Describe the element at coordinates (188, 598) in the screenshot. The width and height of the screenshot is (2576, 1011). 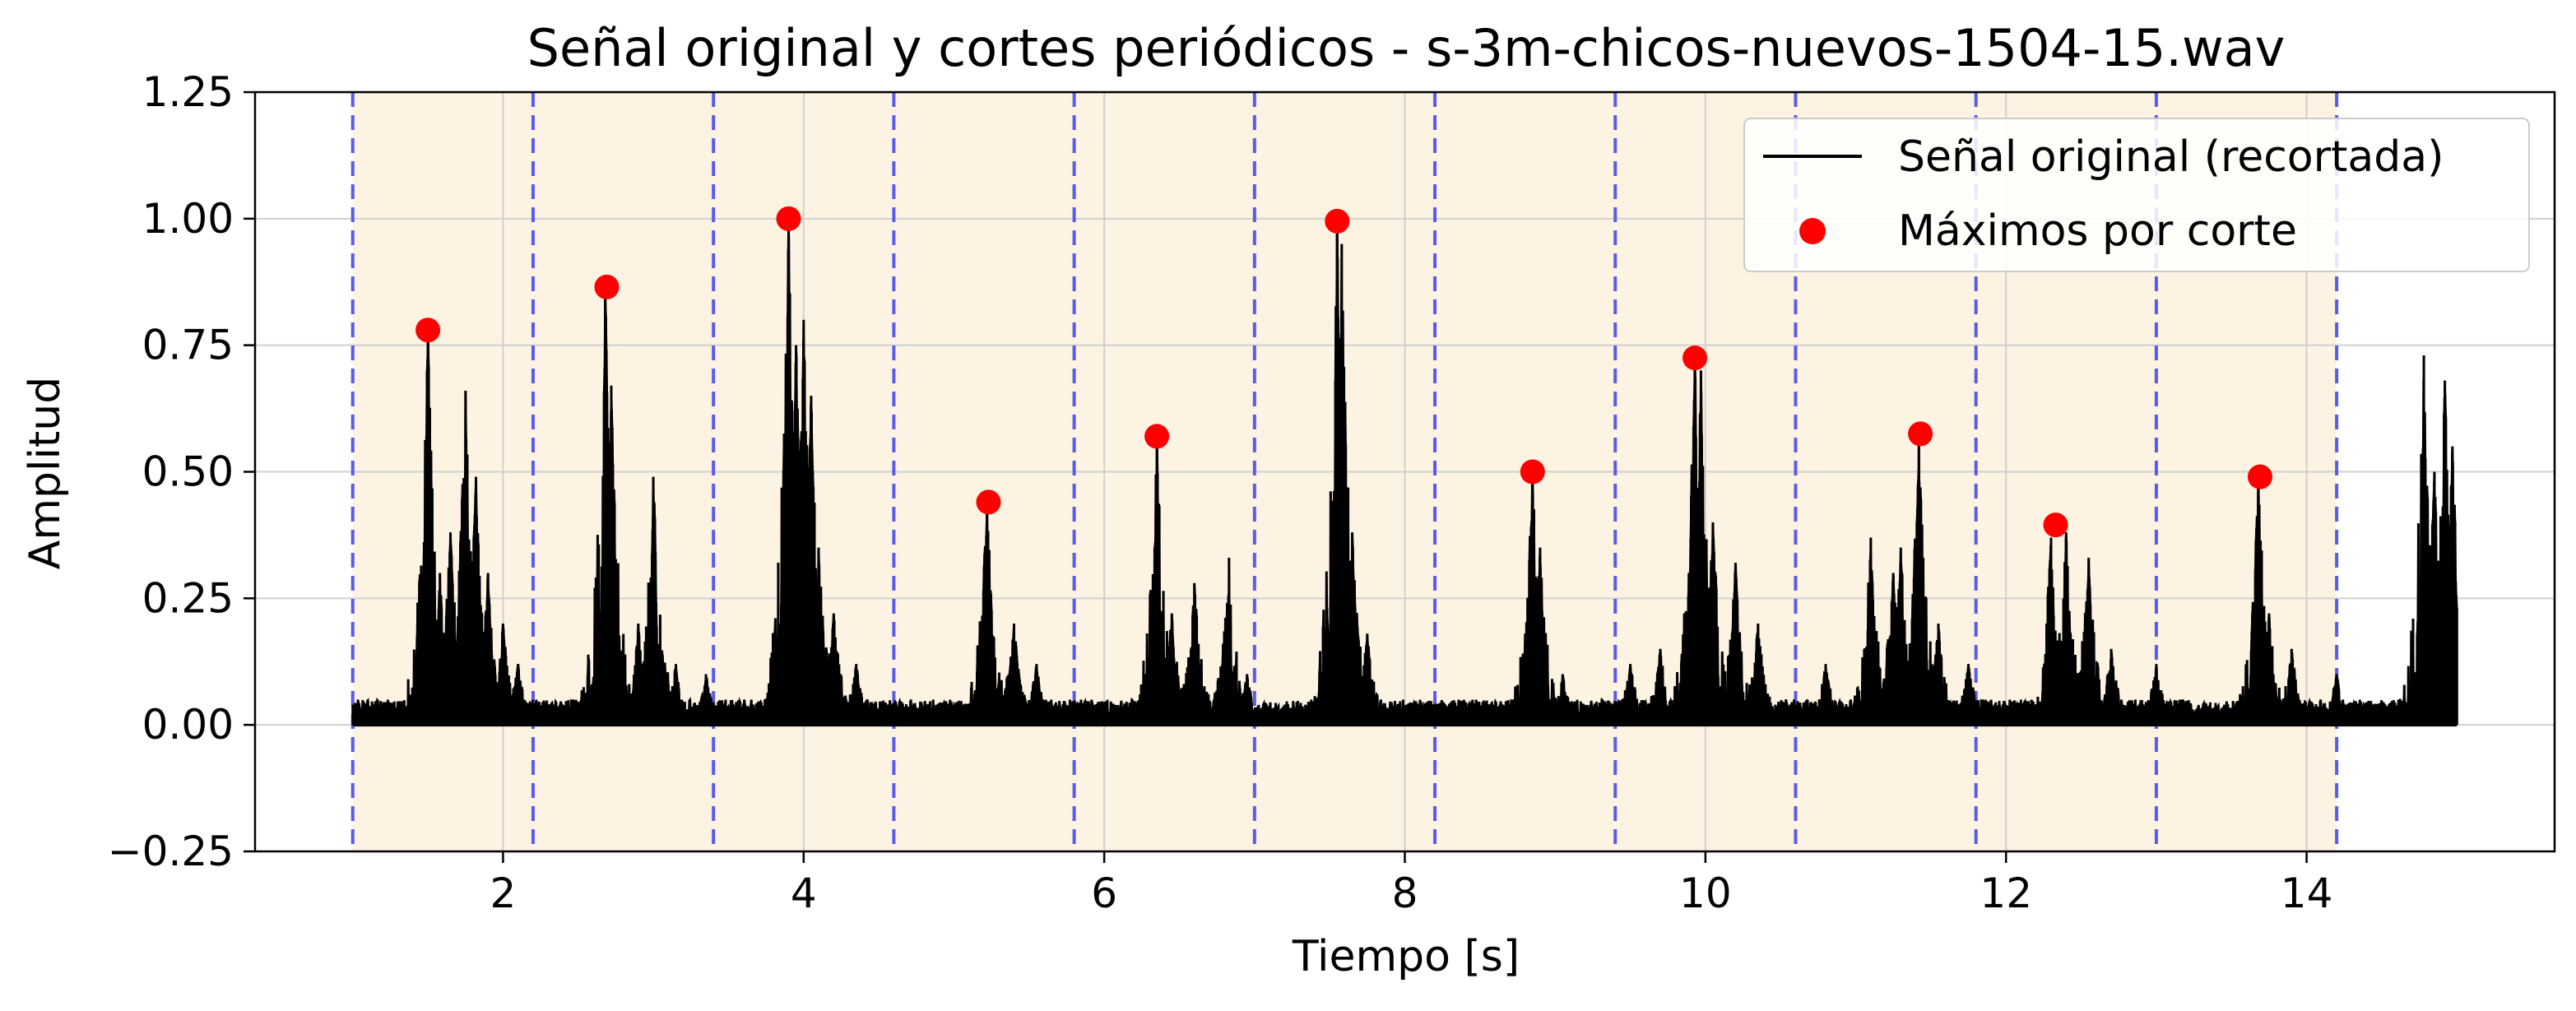
I see `y-tick-label: 0.25` at that location.